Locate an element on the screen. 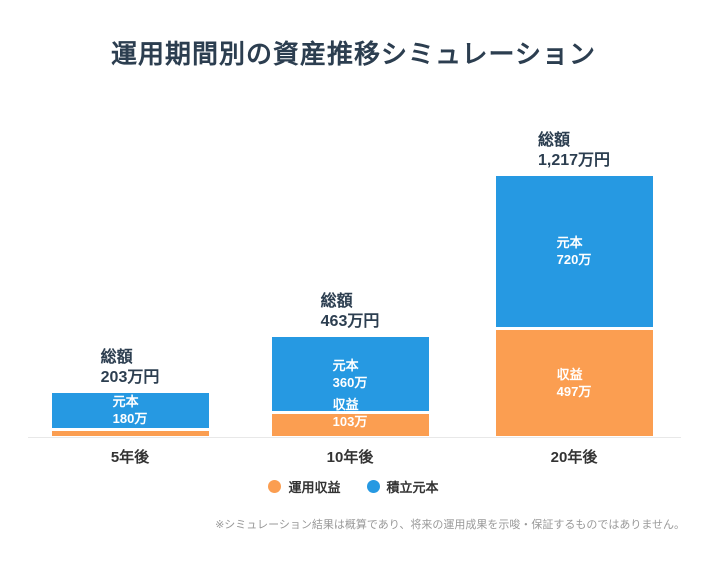 This screenshot has width=707, height=567. bar-0-segment-1: 元本 180万 is located at coordinates (130, 412).